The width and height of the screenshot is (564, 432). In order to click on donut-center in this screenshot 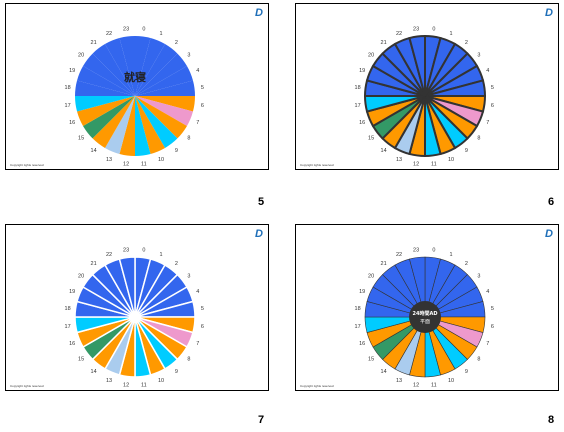, I will do `click(425, 317)`.